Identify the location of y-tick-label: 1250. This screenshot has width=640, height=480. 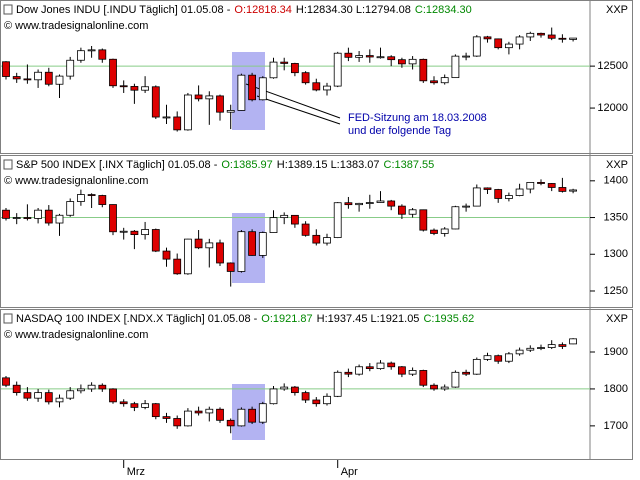
(616, 291).